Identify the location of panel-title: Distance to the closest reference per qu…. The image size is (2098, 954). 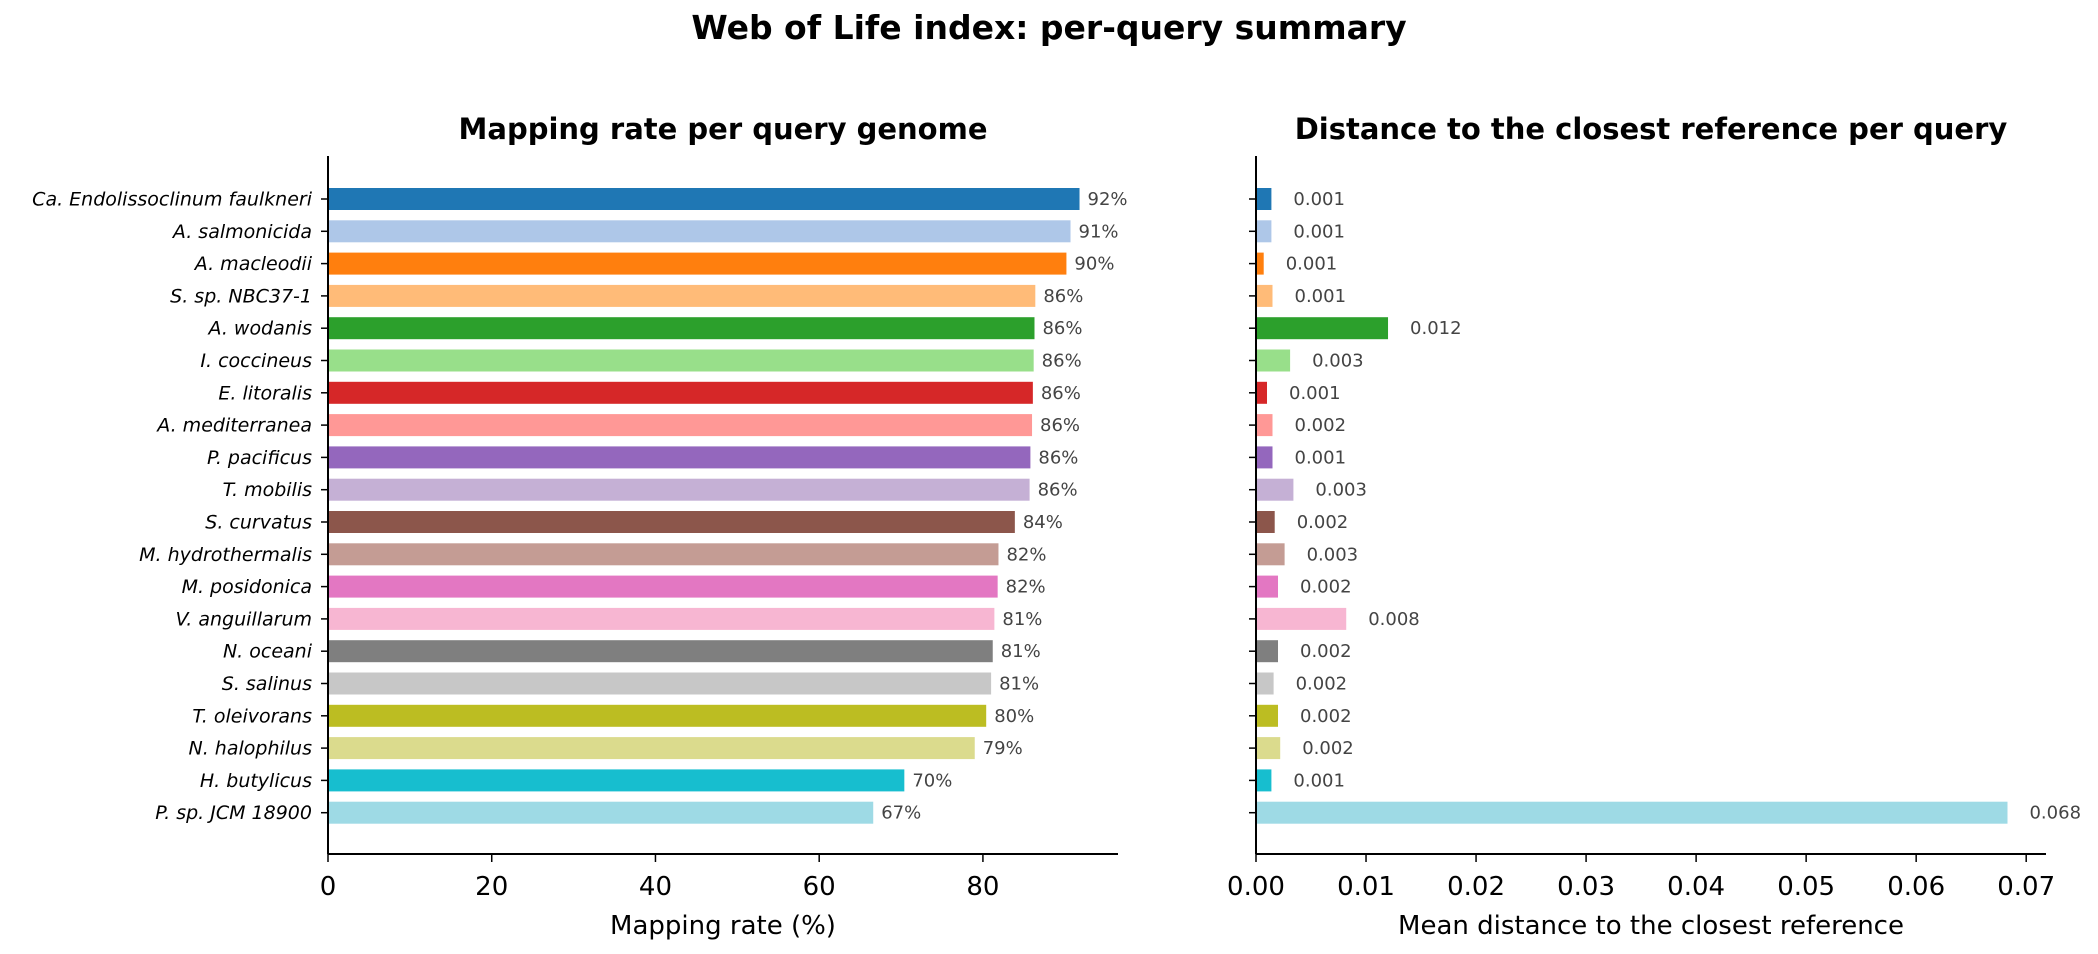
(1651, 129).